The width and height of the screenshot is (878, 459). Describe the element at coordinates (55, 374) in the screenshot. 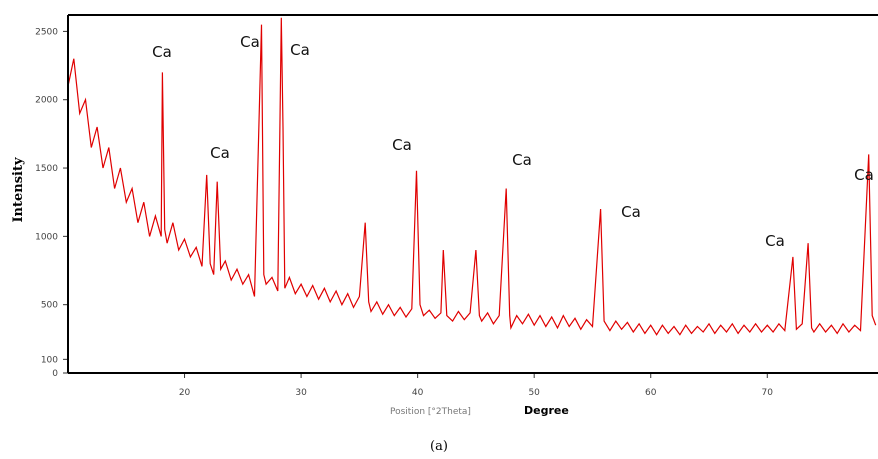

I see `y-tick-label: 0` at that location.